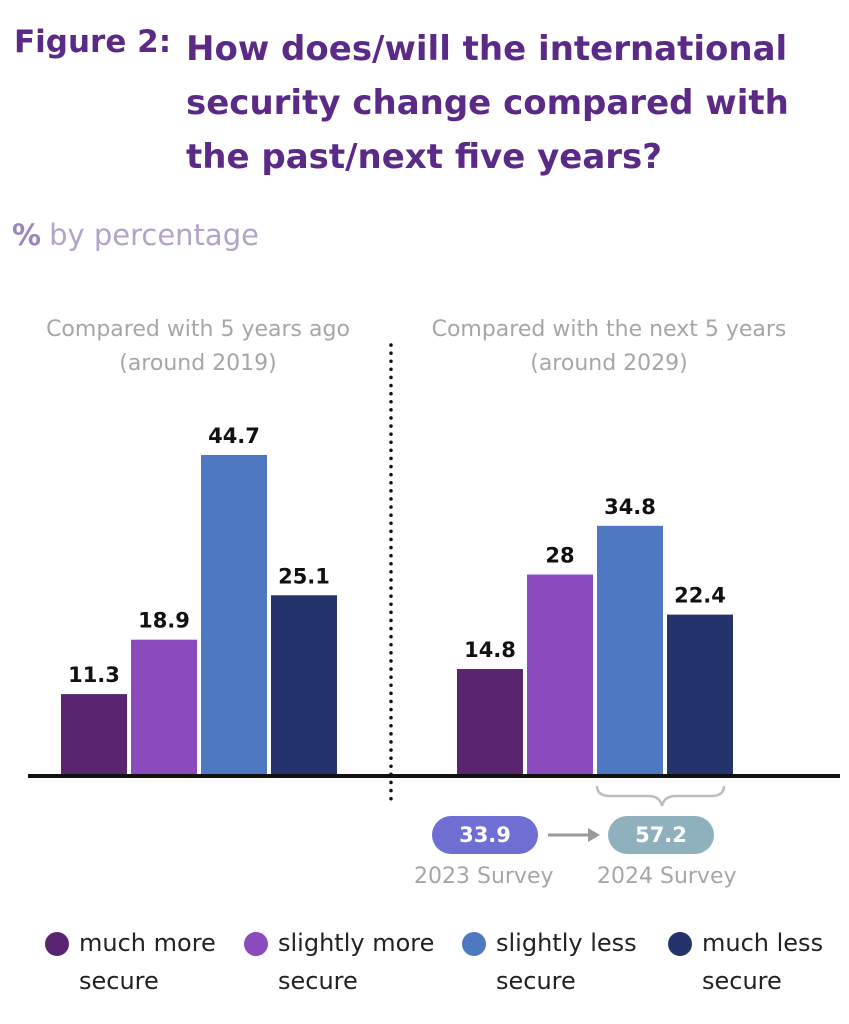  I want to click on percent-icon: %, so click(27, 235).